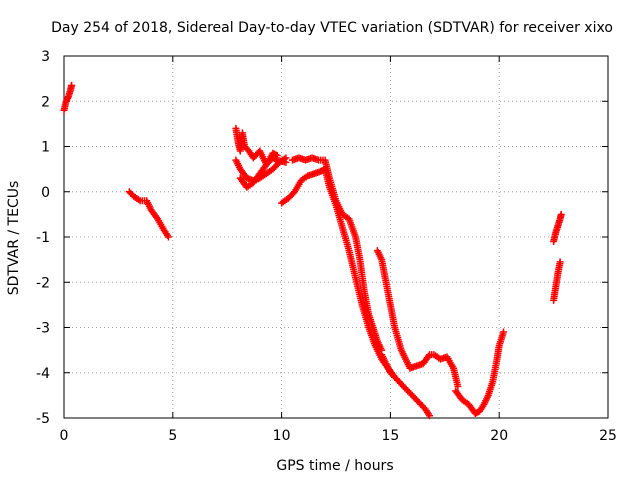  Describe the element at coordinates (45, 102) in the screenshot. I see `y-tick-label: 2` at that location.